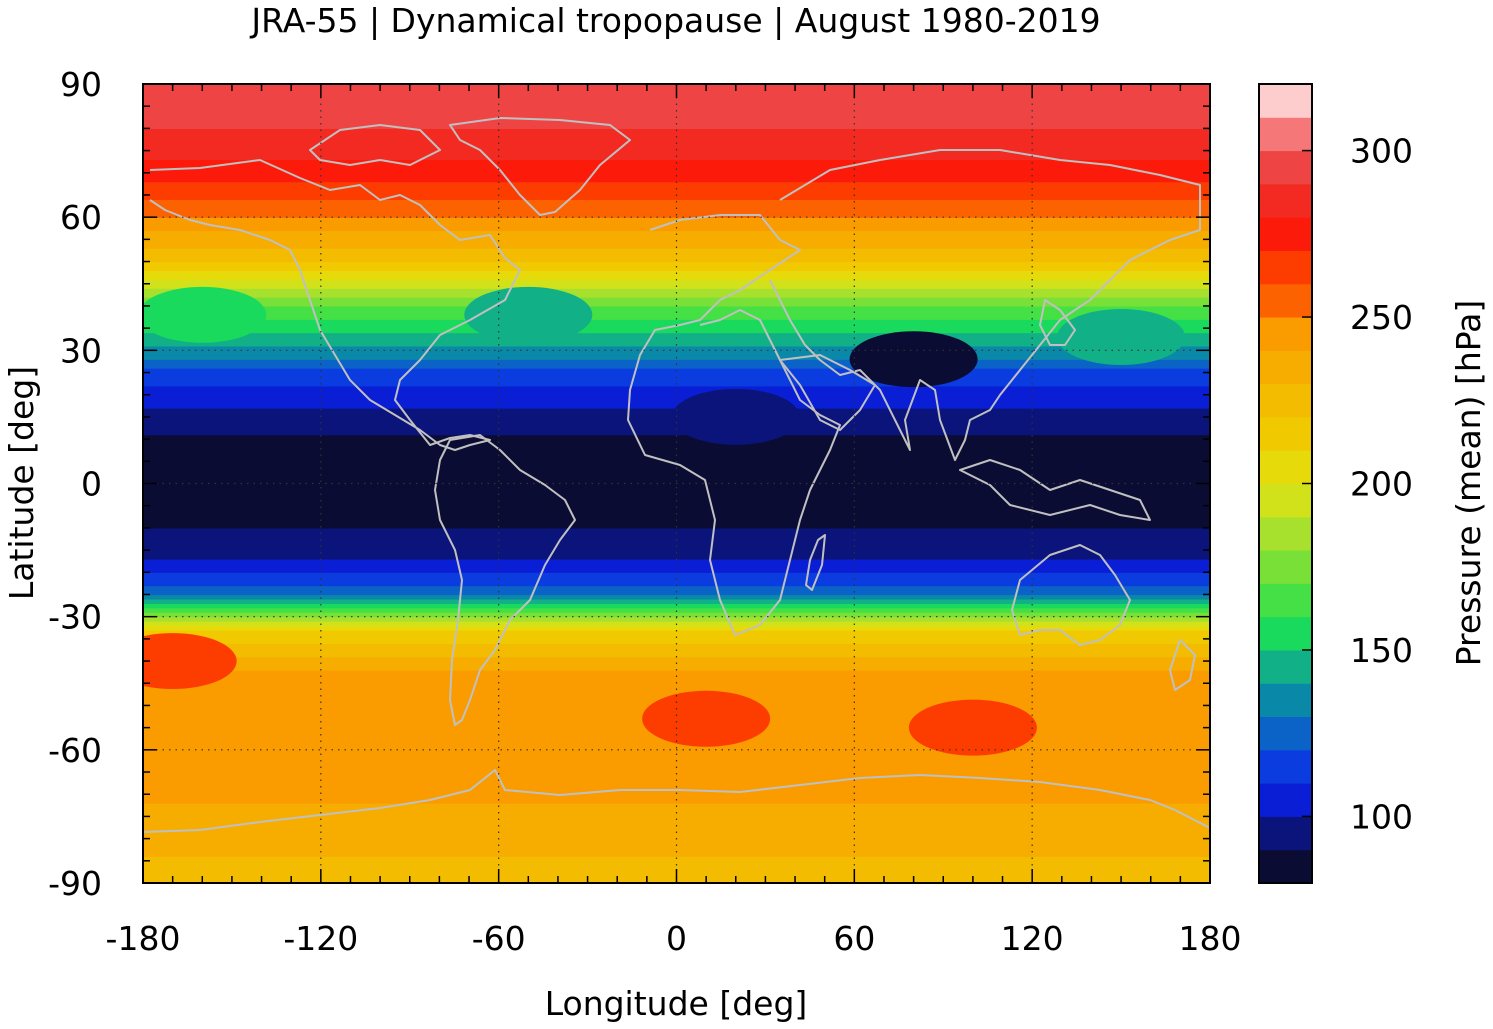 The height and width of the screenshot is (1029, 1493). I want to click on y-tick-label: 0, so click(91, 484).